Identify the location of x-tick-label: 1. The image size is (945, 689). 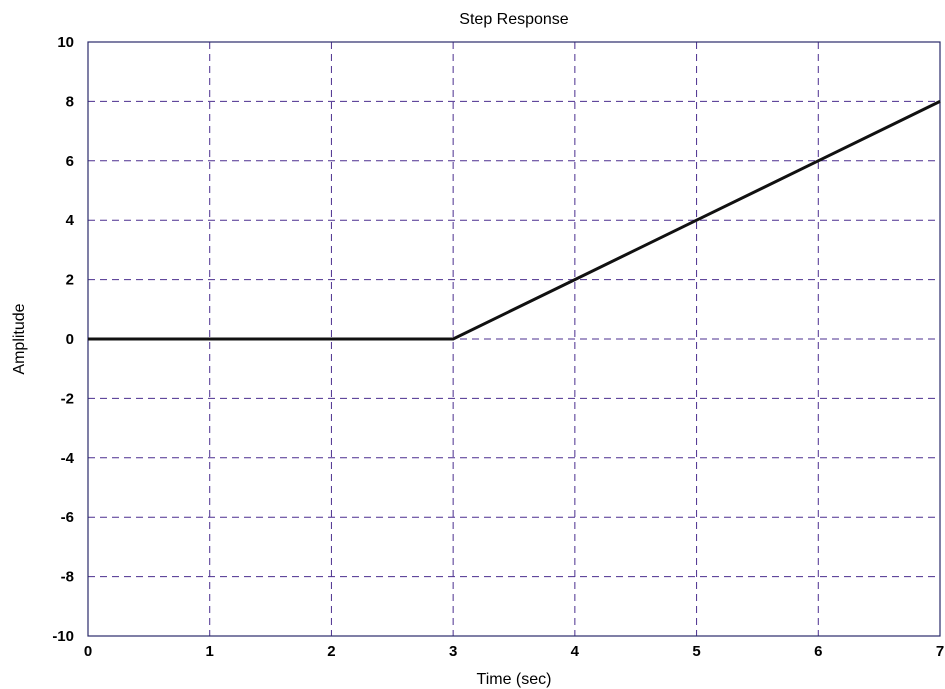
(210, 651).